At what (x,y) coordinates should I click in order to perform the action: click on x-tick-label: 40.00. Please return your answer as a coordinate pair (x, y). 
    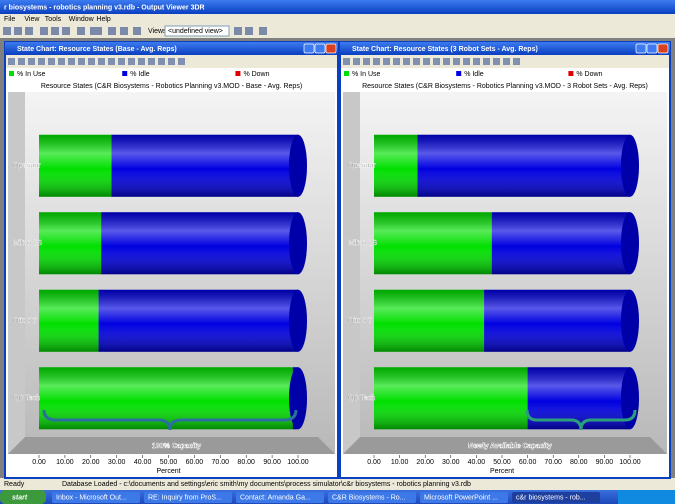
    Looking at the image, I should click on (477, 462).